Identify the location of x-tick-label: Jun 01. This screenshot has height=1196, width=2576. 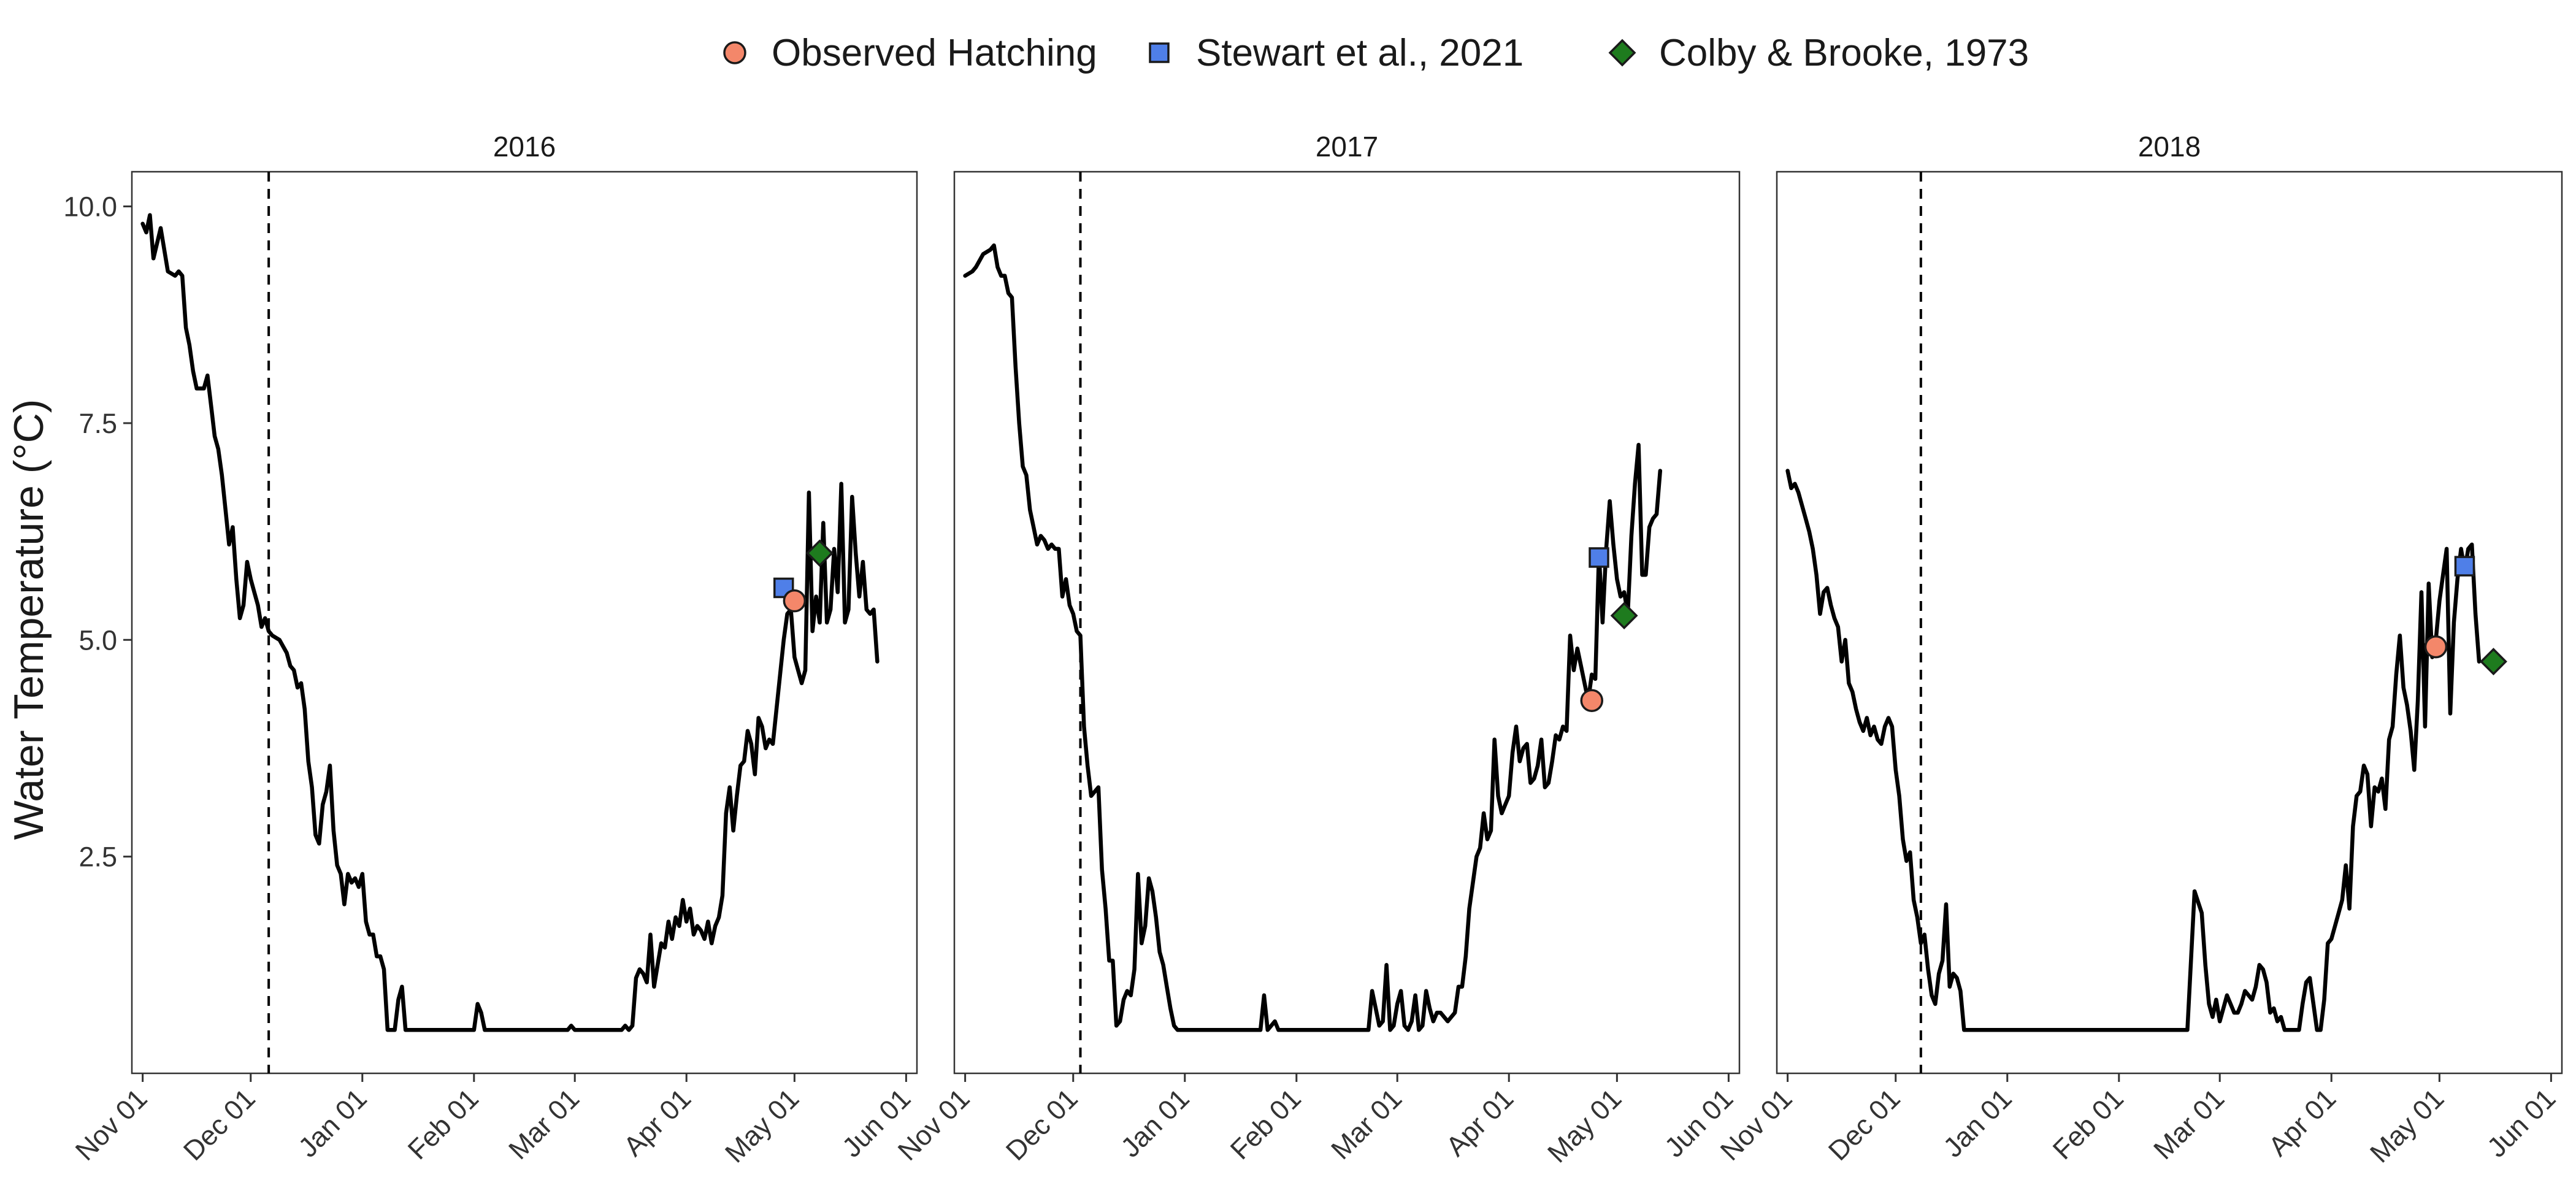
(2521, 1123).